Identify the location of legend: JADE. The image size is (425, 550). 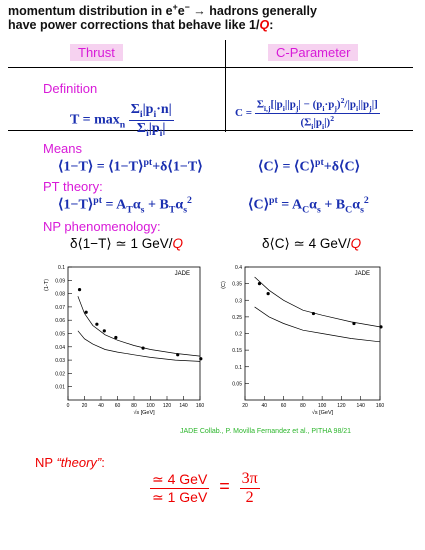
(182, 274).